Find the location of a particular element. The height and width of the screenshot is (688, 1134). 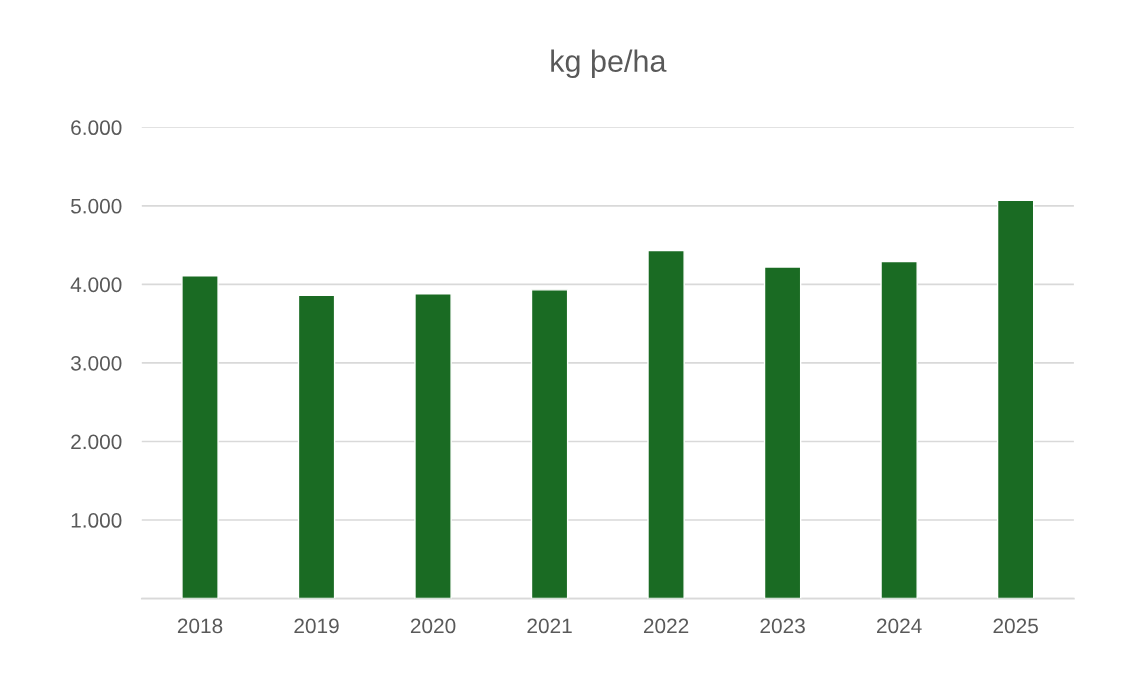

y-tick-label: 3.000 is located at coordinates (96, 363).